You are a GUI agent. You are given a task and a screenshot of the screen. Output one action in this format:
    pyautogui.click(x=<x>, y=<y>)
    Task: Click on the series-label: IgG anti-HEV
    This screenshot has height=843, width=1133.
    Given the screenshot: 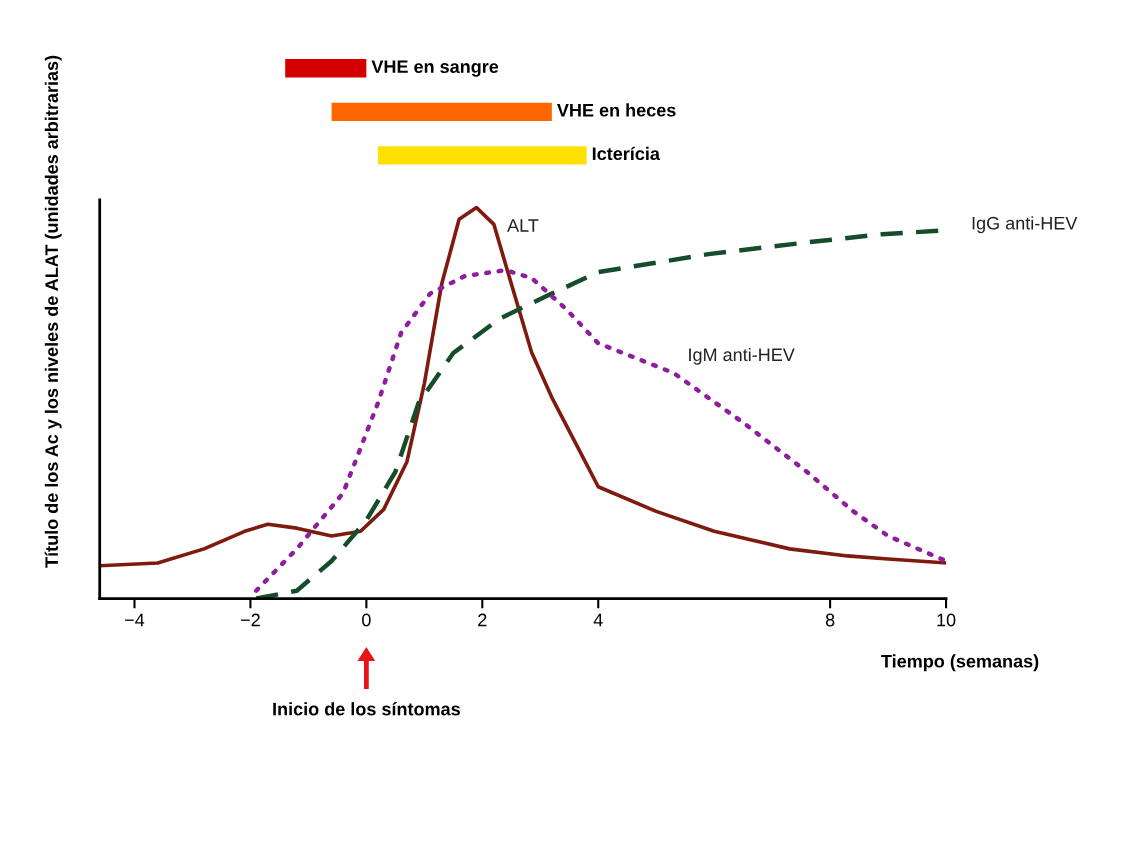 What is the action you would take?
    pyautogui.click(x=1025, y=225)
    